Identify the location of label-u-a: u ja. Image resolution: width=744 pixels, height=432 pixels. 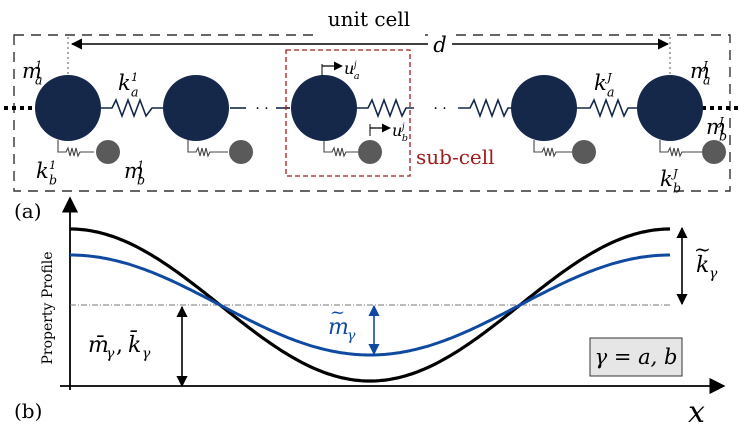
(352, 70).